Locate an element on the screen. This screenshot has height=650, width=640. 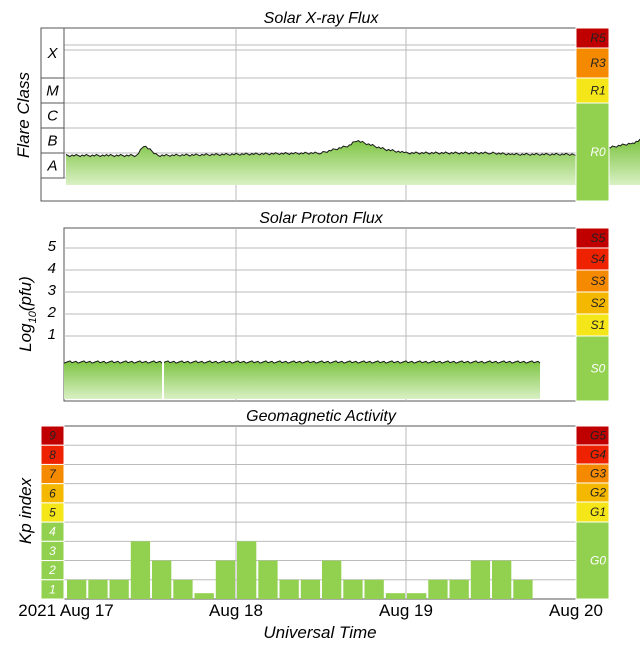
geo-scale-label: G0 is located at coordinates (598, 561).